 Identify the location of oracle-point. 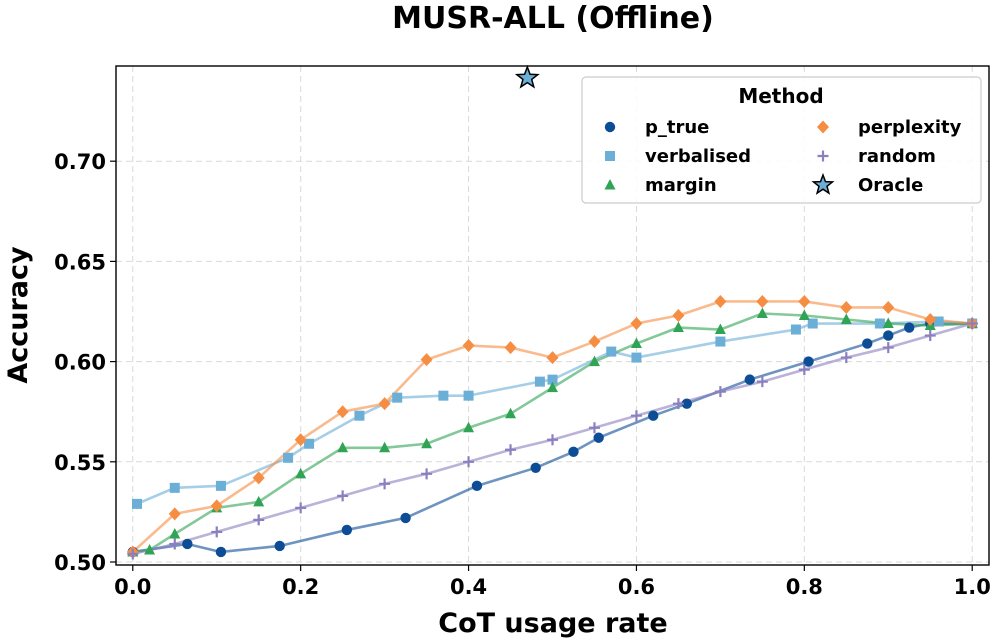
(527, 76).